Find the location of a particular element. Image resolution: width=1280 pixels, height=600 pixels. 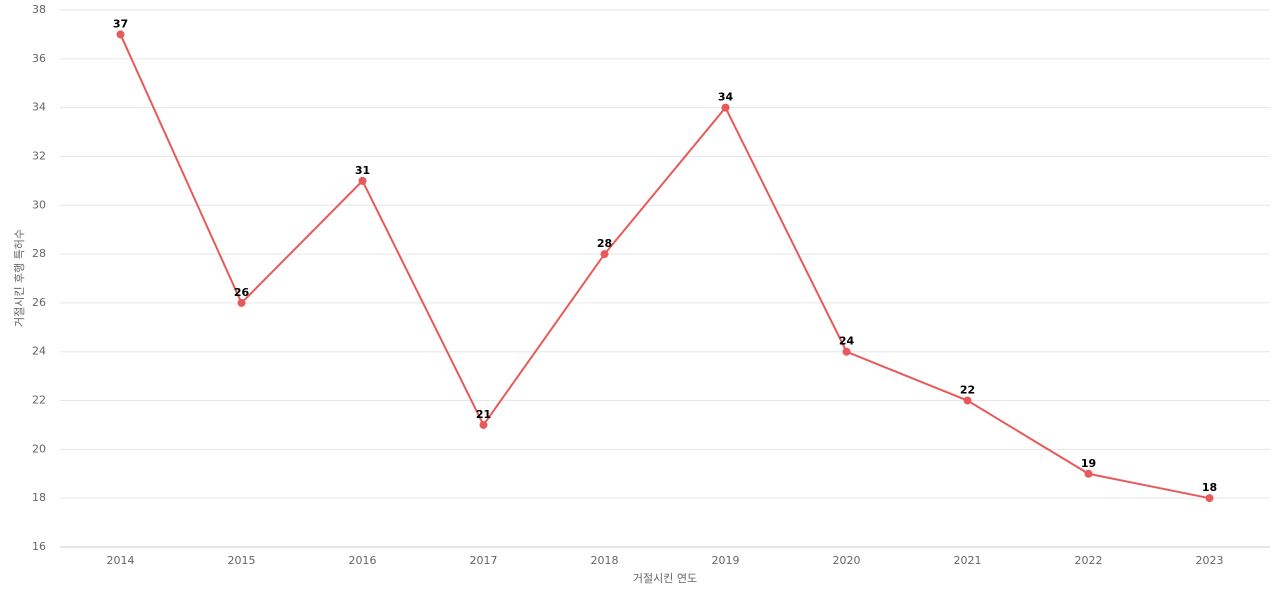

data-label: 18 is located at coordinates (1209, 487).